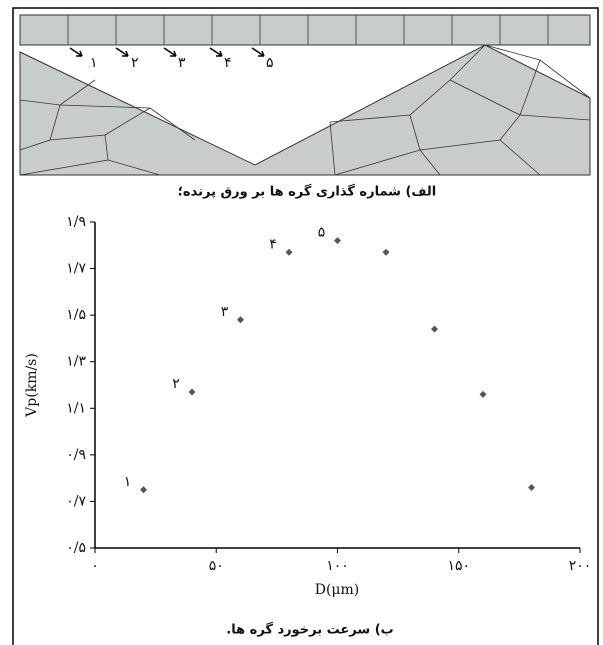 The image size is (603, 645). What do you see at coordinates (228, 63) in the screenshot?
I see `node-label: ۴` at bounding box center [228, 63].